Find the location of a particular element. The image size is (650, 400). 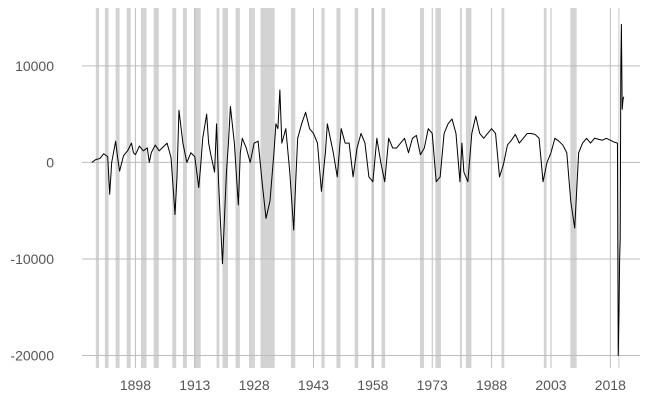

x-tick-label: 1898 is located at coordinates (135, 385).